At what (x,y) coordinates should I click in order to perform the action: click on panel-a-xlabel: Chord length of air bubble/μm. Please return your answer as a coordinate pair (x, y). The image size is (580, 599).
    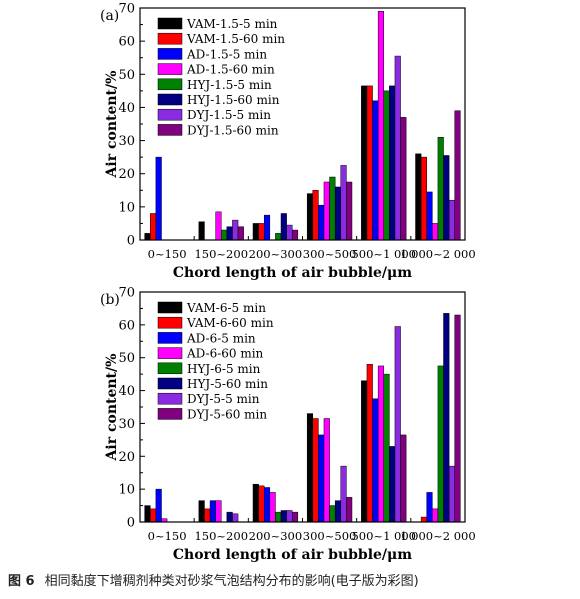
    Looking at the image, I should click on (292, 273).